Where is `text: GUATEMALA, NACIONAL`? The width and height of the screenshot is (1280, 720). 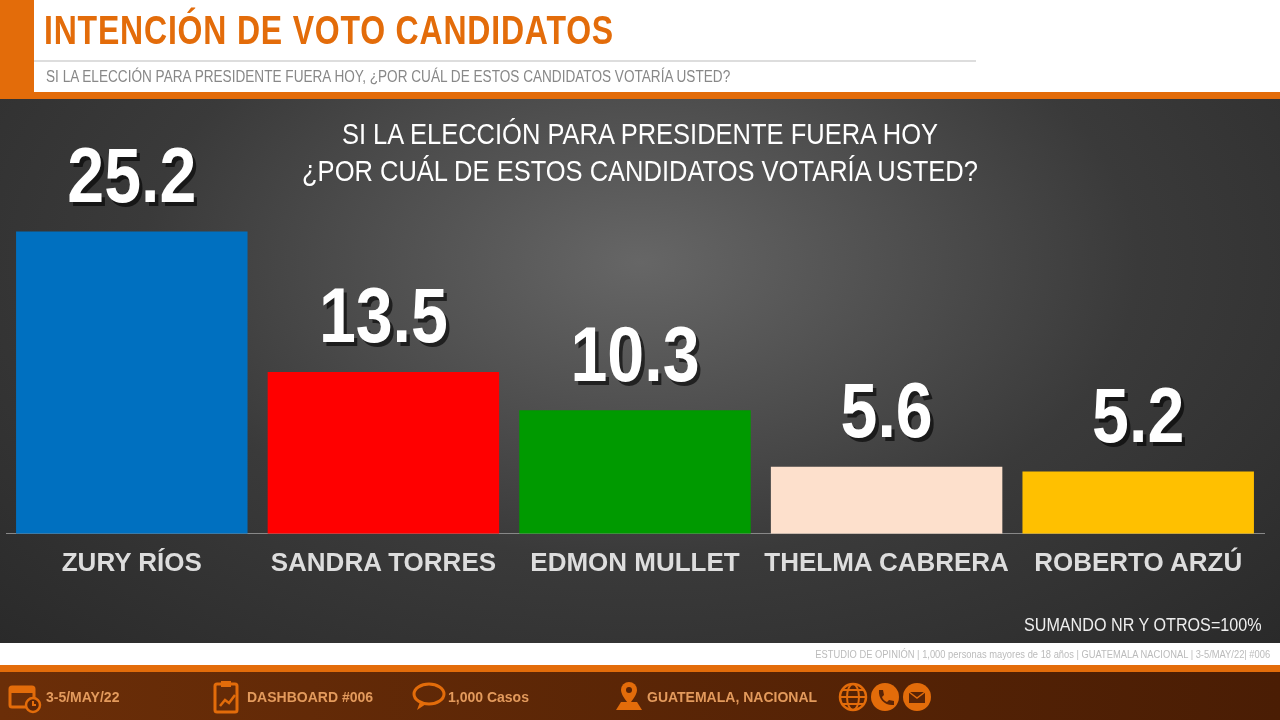
text: GUATEMALA, NACIONAL is located at coordinates (732, 697).